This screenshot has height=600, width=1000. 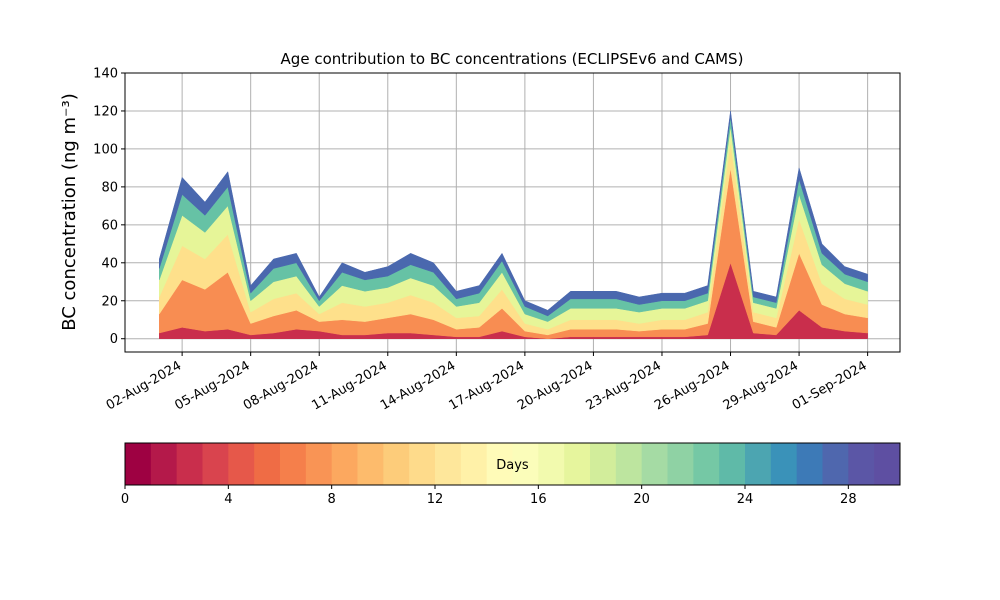 I want to click on colorbar-tick-label: 0, so click(x=125, y=499).